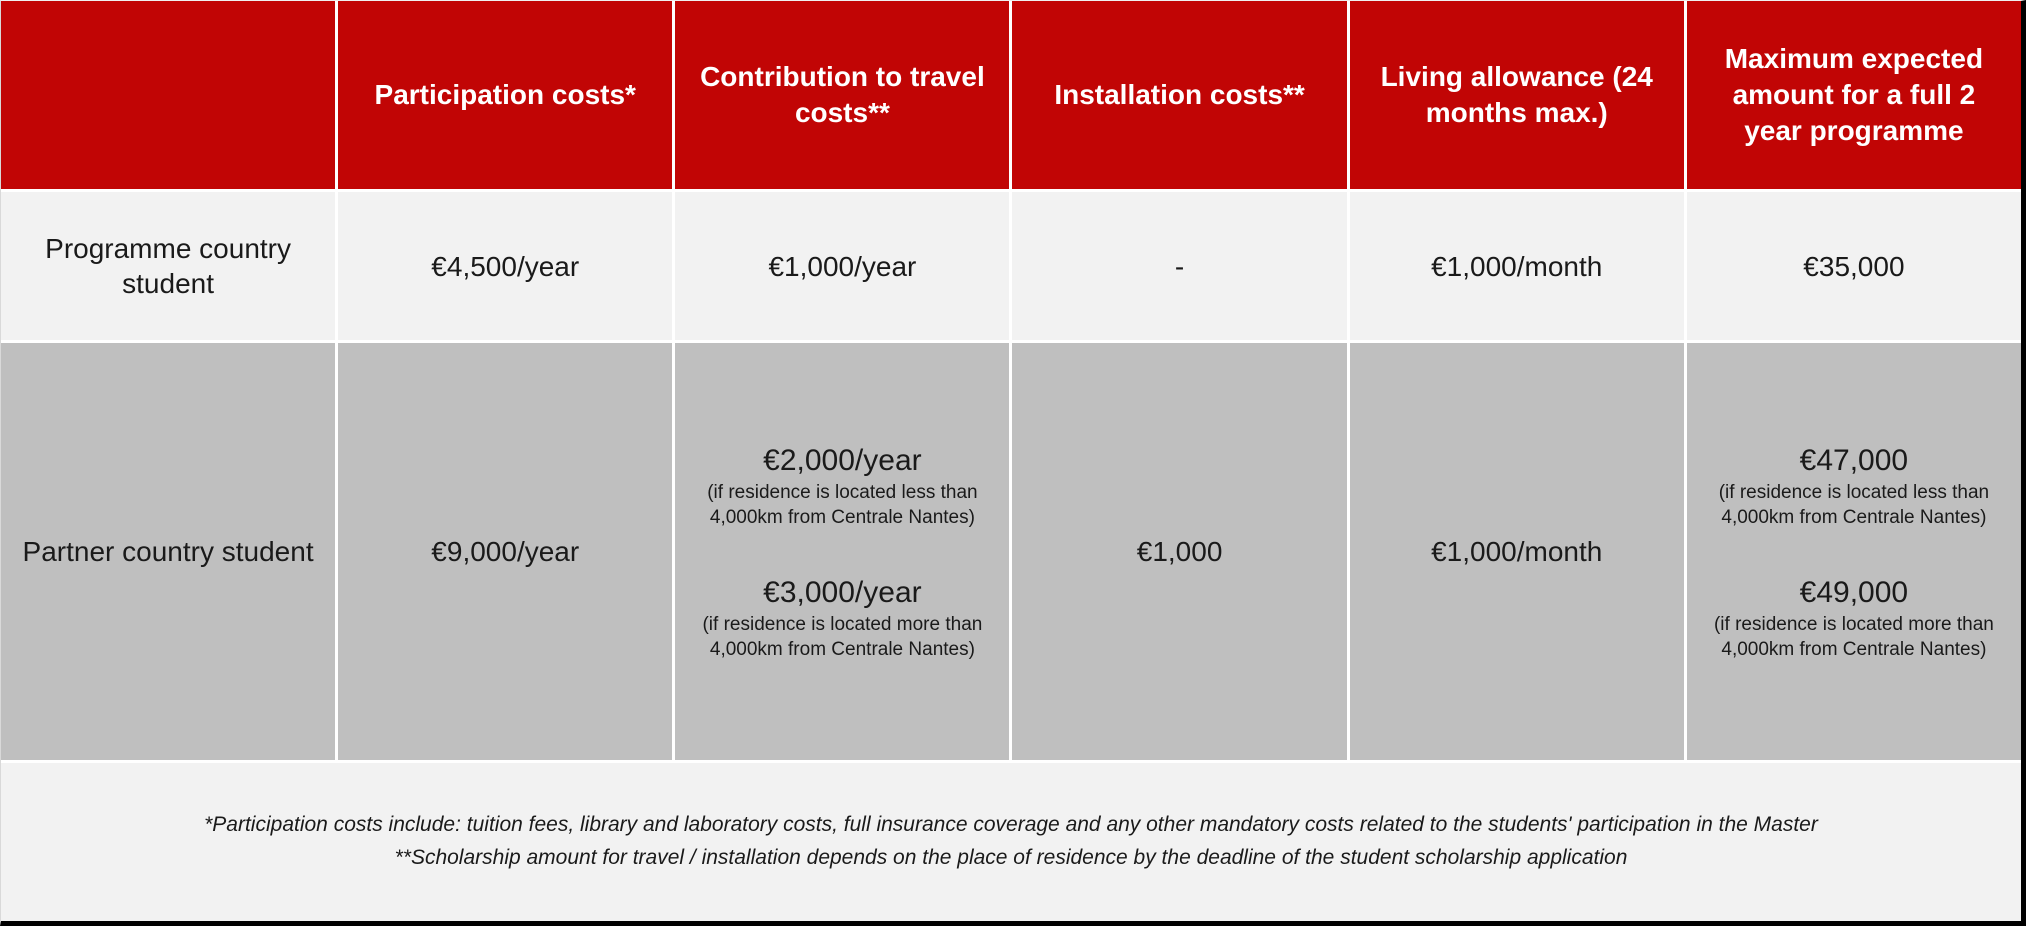 The height and width of the screenshot is (926, 2026). What do you see at coordinates (505, 95) in the screenshot?
I see `header-participation-costs: Participation costs*` at bounding box center [505, 95].